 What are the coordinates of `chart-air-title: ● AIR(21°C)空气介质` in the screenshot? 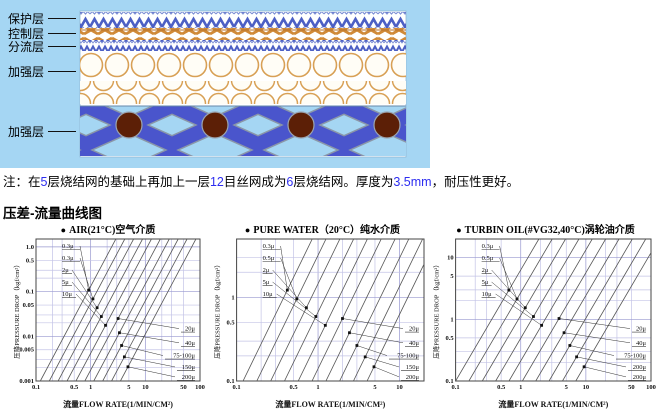 It's located at (108, 230).